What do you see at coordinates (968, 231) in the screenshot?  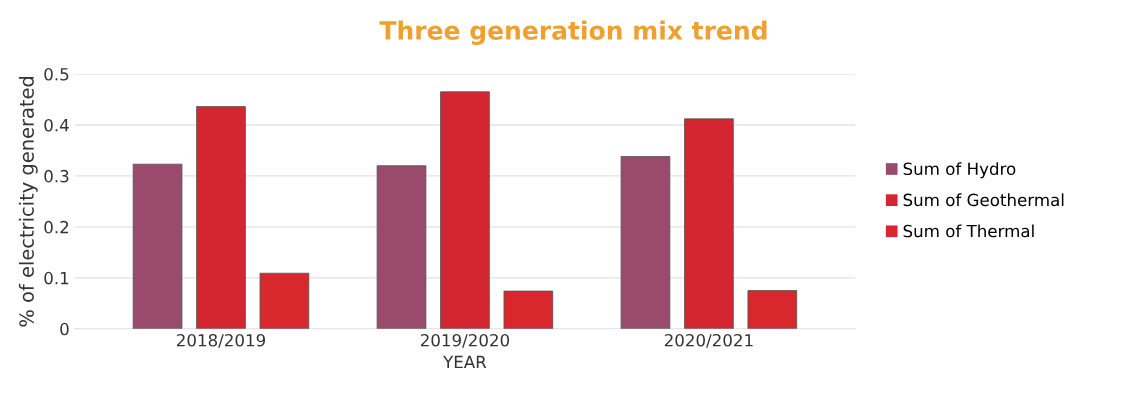 I see `legend-label: Sum of Thermal` at bounding box center [968, 231].